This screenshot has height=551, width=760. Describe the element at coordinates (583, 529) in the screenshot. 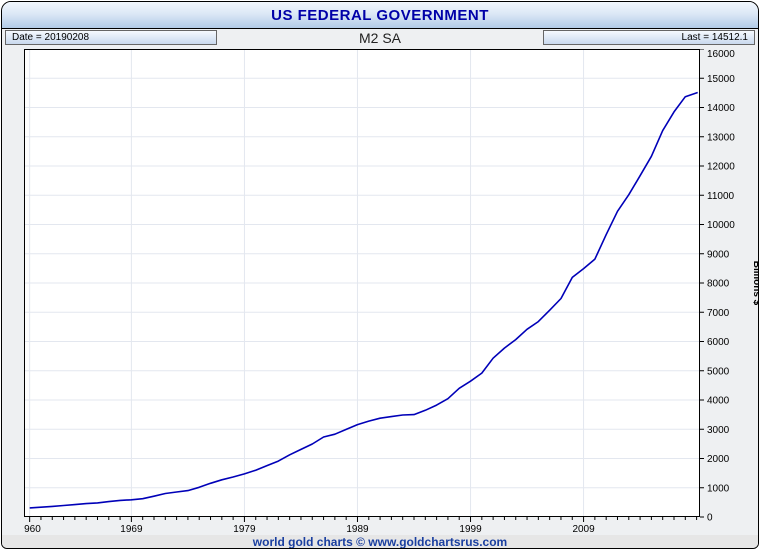

I see `x-tick-label: 2009` at that location.